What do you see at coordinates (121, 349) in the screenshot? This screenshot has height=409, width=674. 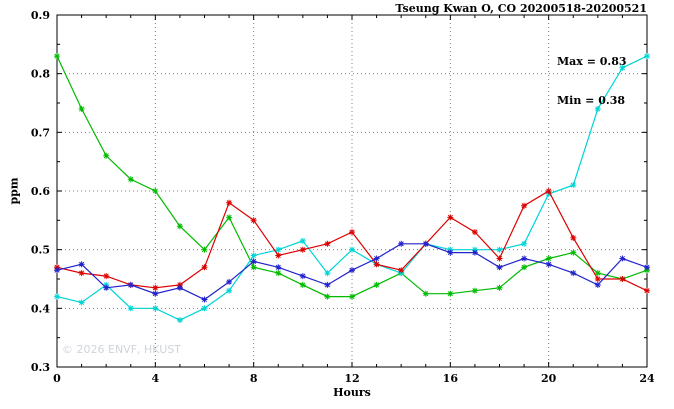 I see `watermark: © 2026 ENVF, HKUST` at bounding box center [121, 349].